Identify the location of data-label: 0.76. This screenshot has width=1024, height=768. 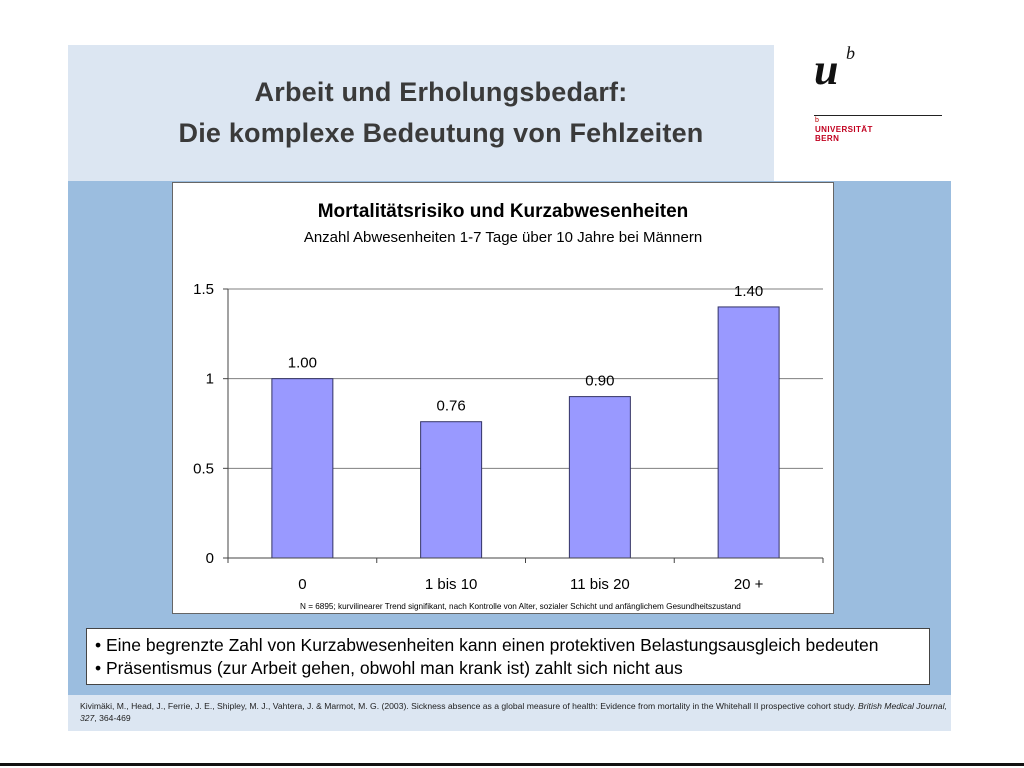
(451, 406).